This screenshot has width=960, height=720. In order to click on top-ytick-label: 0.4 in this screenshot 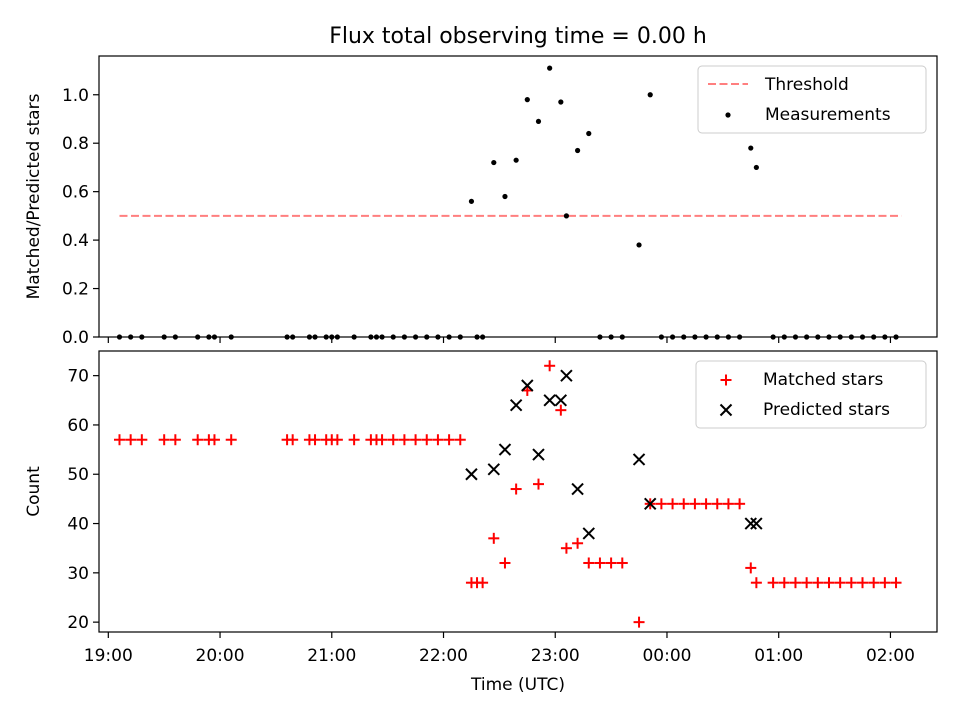, I will do `click(75, 241)`.